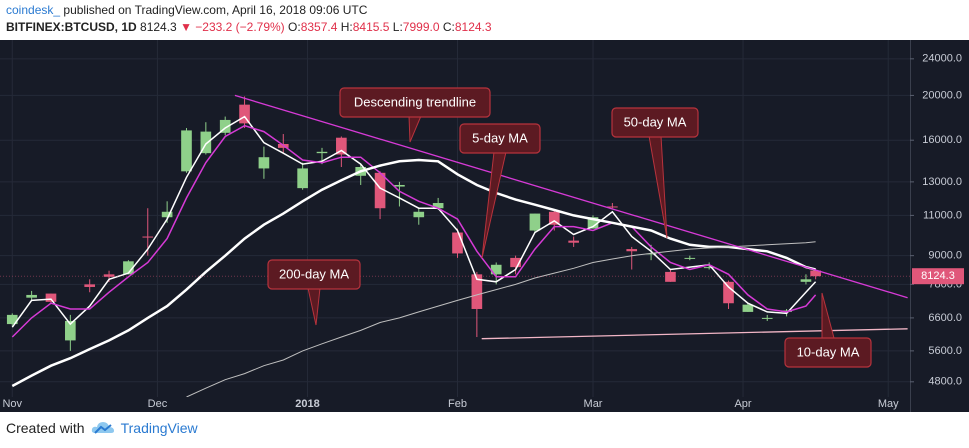 This screenshot has width=969, height=448. I want to click on x-tick-label: 2018, so click(307, 404).